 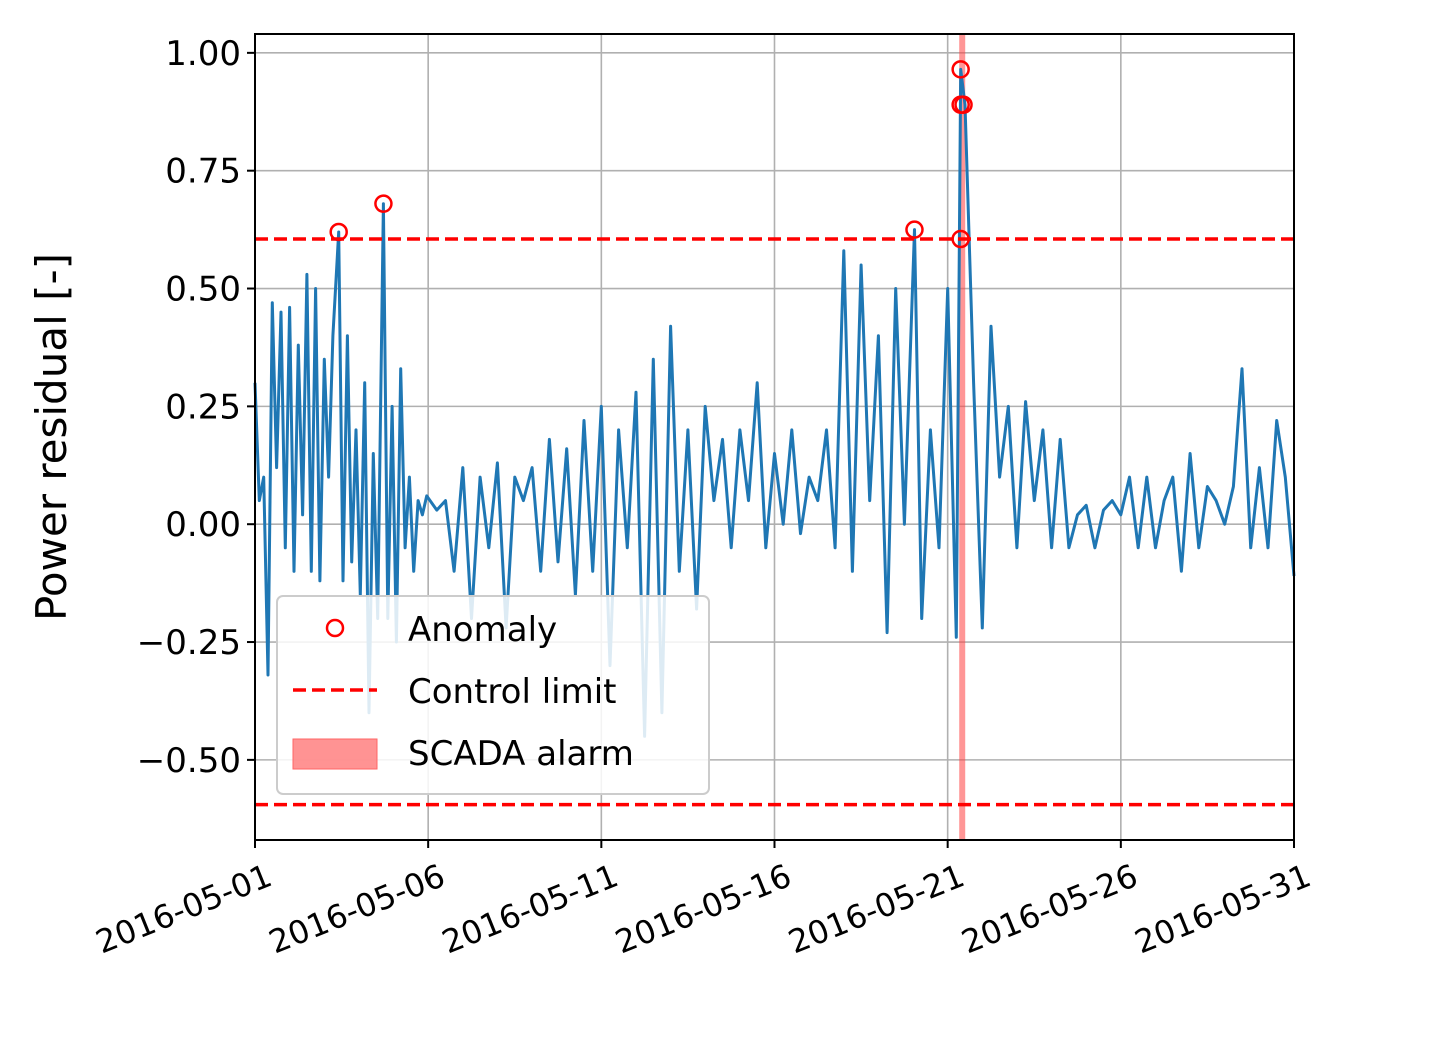 What do you see at coordinates (203, 172) in the screenshot?
I see `y-tick-label: 0.75` at bounding box center [203, 172].